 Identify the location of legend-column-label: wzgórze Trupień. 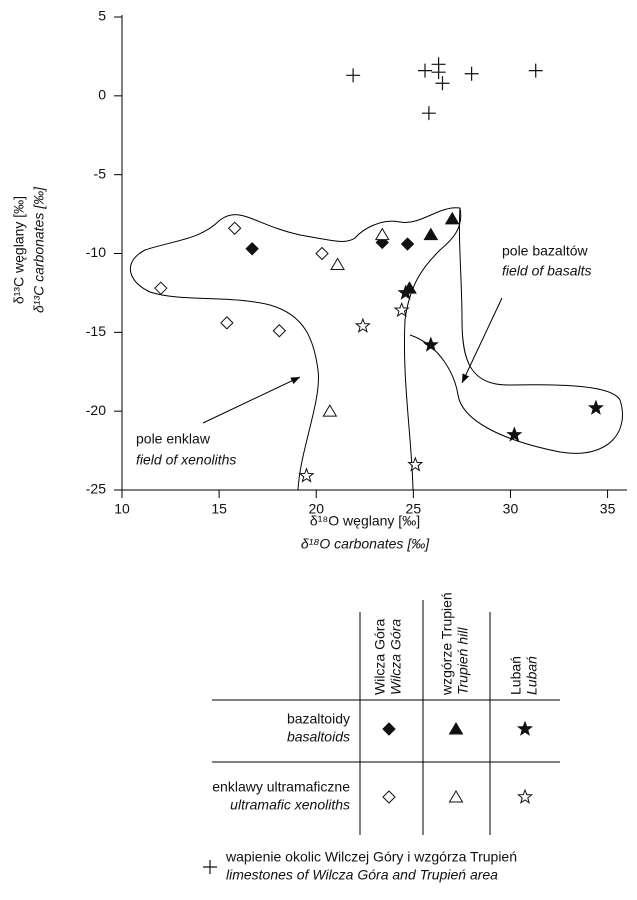
(447, 644).